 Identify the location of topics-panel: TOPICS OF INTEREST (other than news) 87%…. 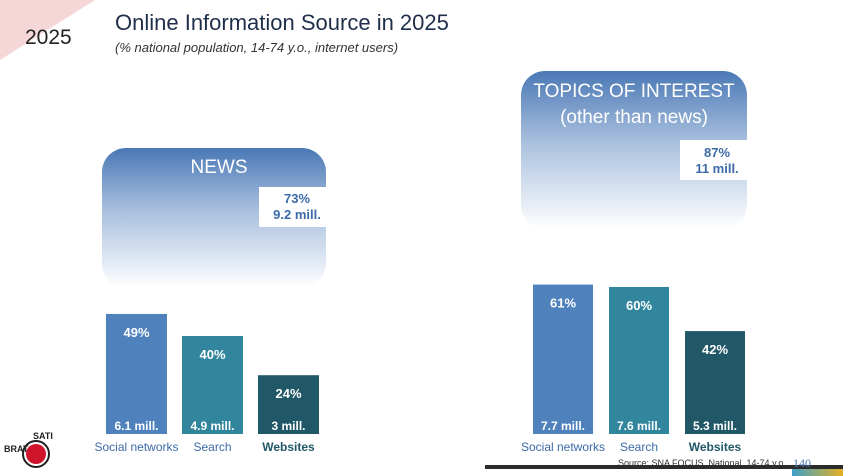
(638, 150).